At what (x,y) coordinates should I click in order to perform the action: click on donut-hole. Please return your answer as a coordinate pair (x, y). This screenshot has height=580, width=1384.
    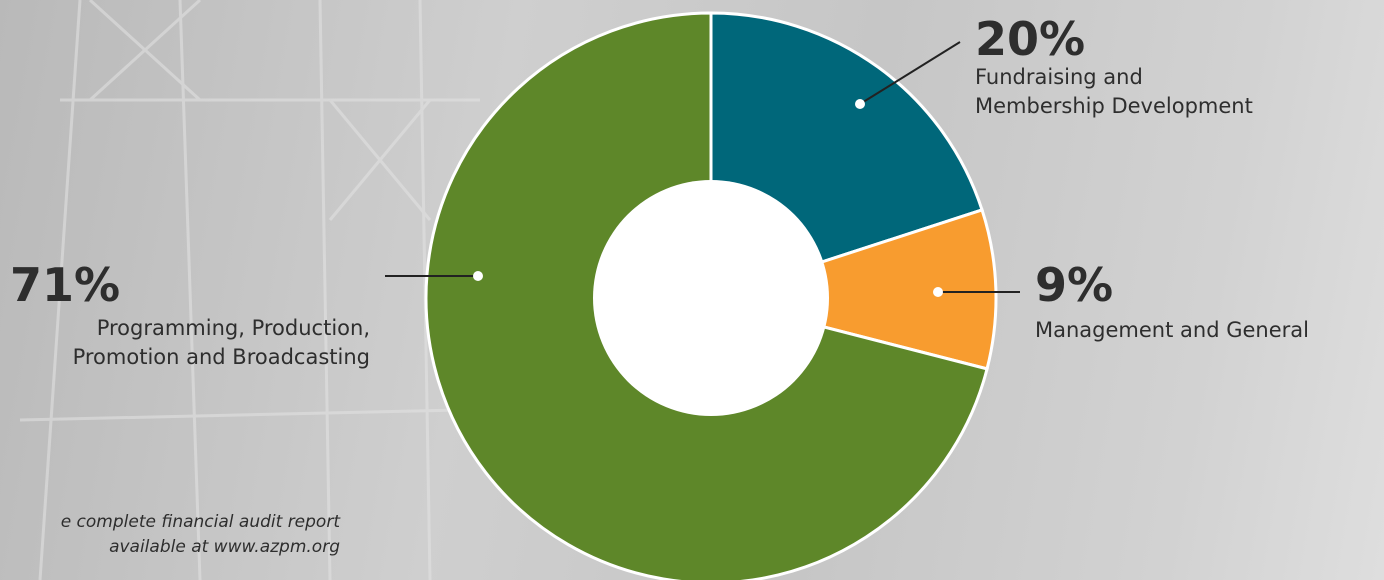
    Looking at the image, I should click on (711, 298).